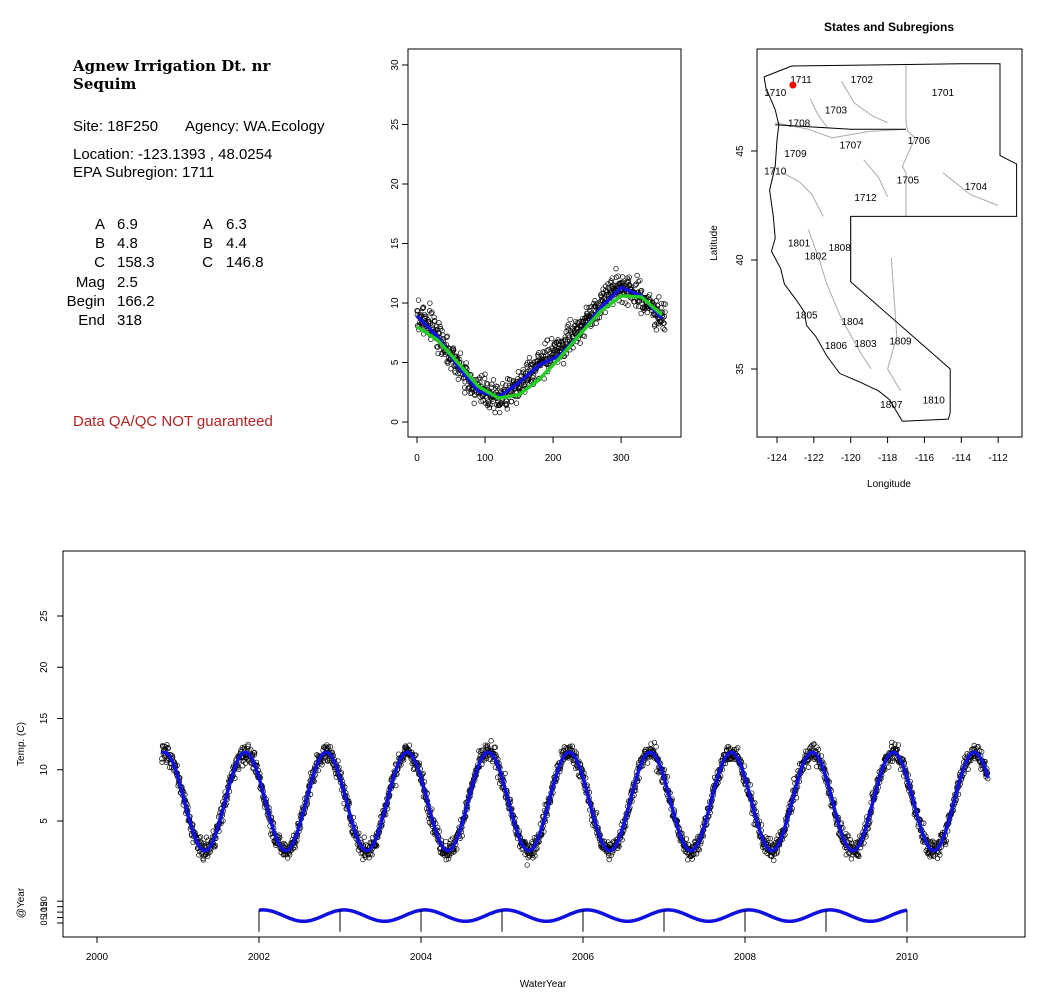  What do you see at coordinates (999, 458) in the screenshot?
I see `map-x-tick-label: -112` at bounding box center [999, 458].